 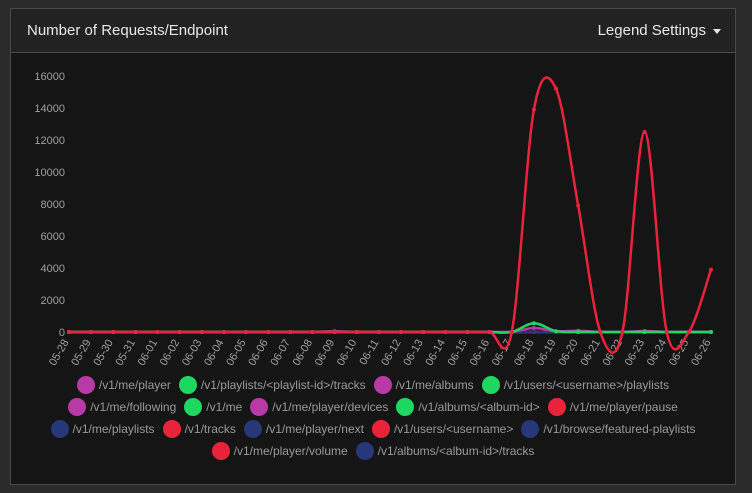 What do you see at coordinates (590, 353) in the screenshot?
I see `x-tick-label: 06-21` at bounding box center [590, 353].